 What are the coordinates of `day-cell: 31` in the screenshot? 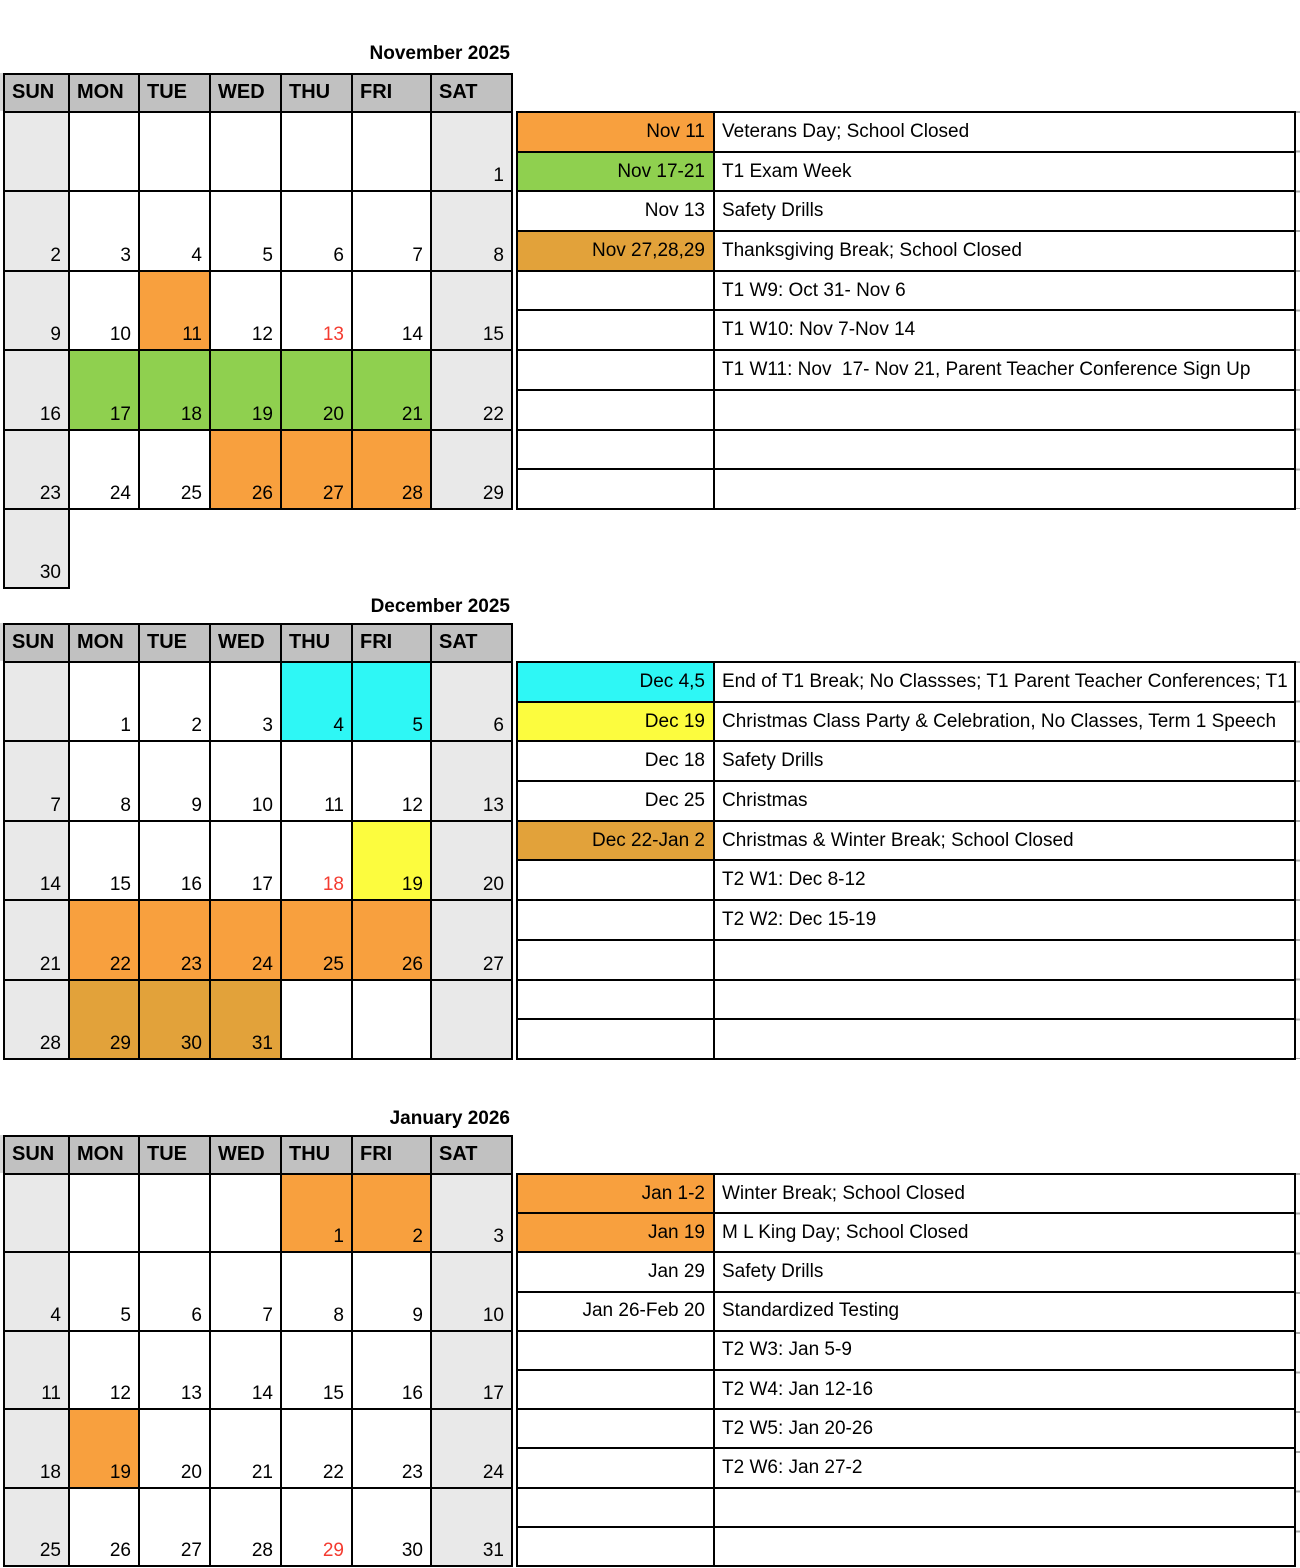 It's located at (471, 1526).